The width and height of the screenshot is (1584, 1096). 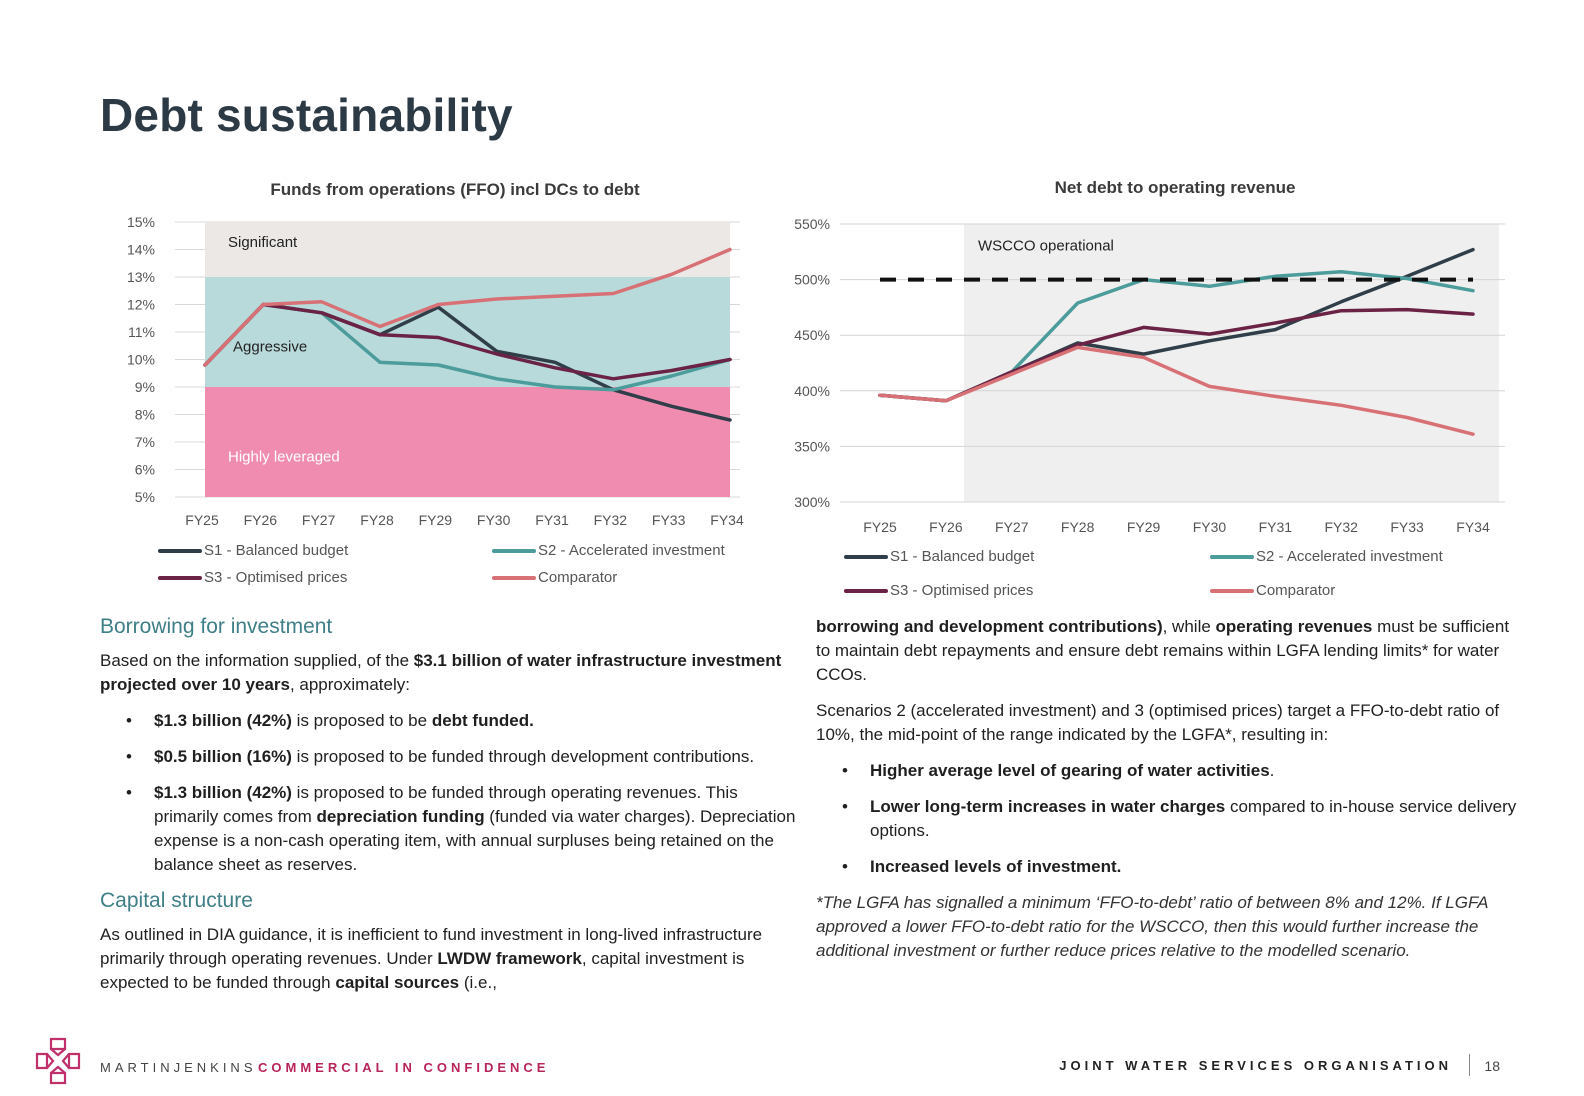 What do you see at coordinates (812, 335) in the screenshot?
I see `y-tick-label: 450%` at bounding box center [812, 335].